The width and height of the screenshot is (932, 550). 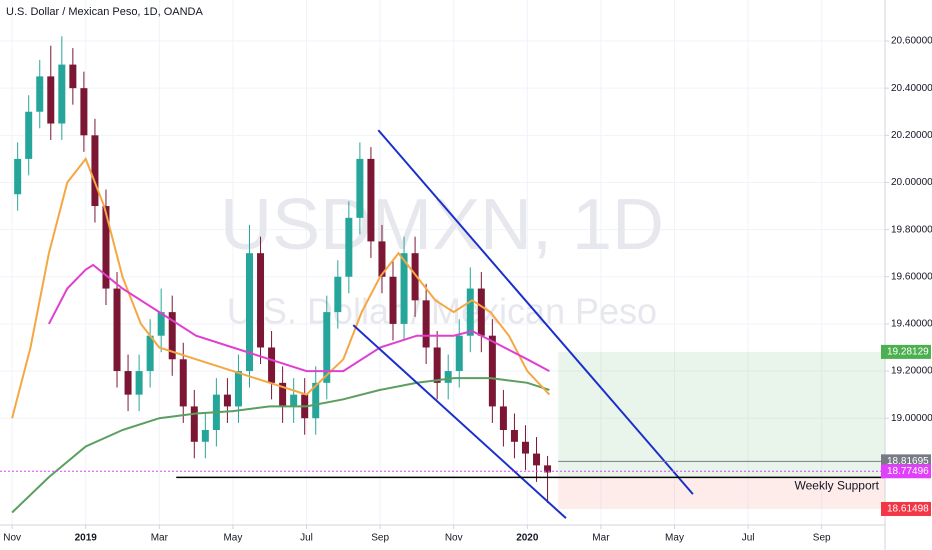 I want to click on watermark-symbol: USDMXN, 1D, so click(x=442, y=225).